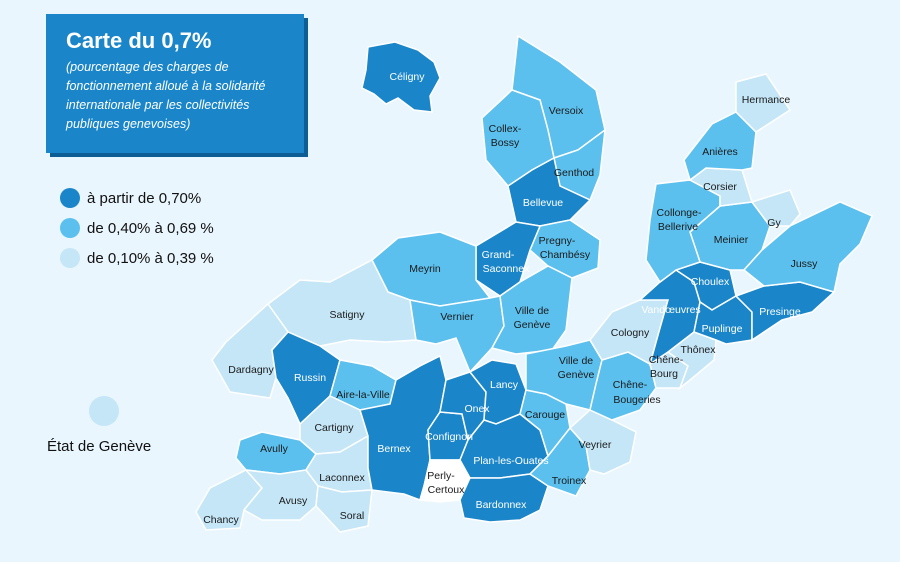 The height and width of the screenshot is (562, 900). I want to click on label-onex: Onex, so click(477, 409).